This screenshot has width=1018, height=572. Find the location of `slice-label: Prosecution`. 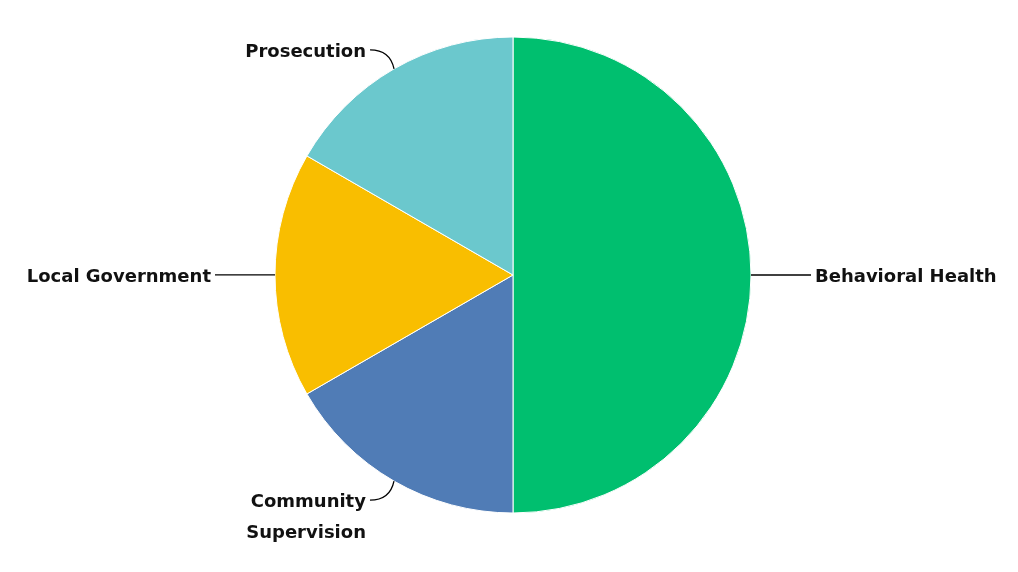

slice-label: Prosecution is located at coordinates (306, 50).